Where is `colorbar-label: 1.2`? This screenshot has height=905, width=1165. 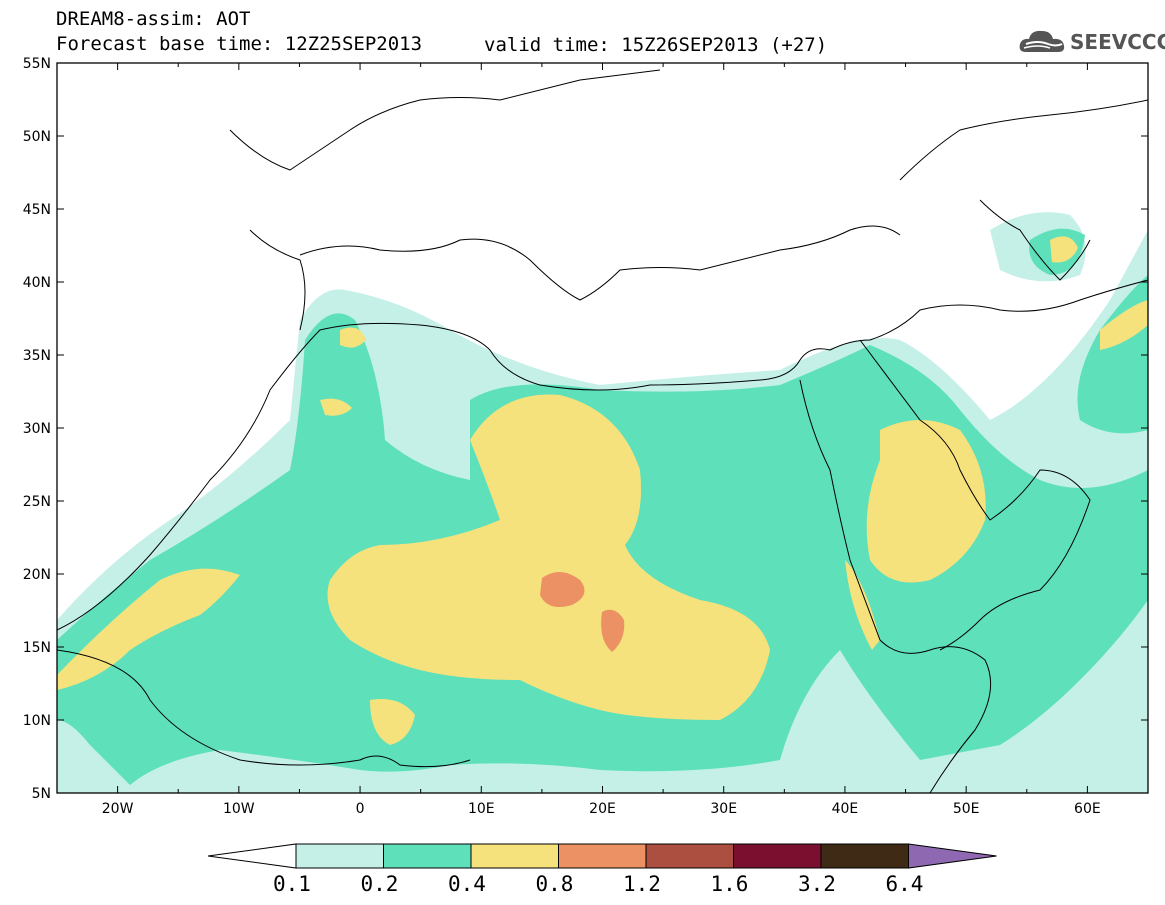
colorbar-label: 1.2 is located at coordinates (642, 884).